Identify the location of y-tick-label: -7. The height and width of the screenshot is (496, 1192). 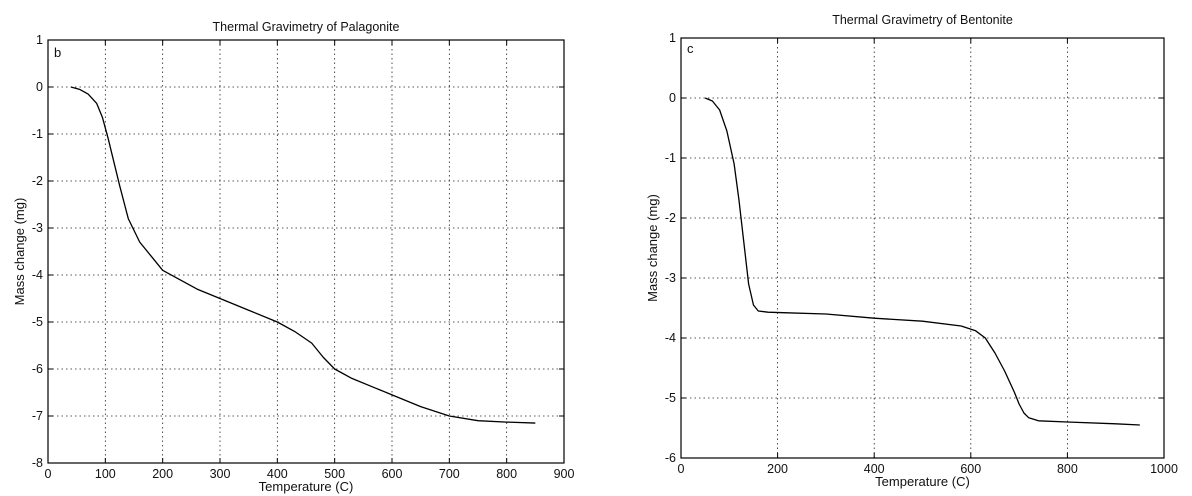
(37, 416).